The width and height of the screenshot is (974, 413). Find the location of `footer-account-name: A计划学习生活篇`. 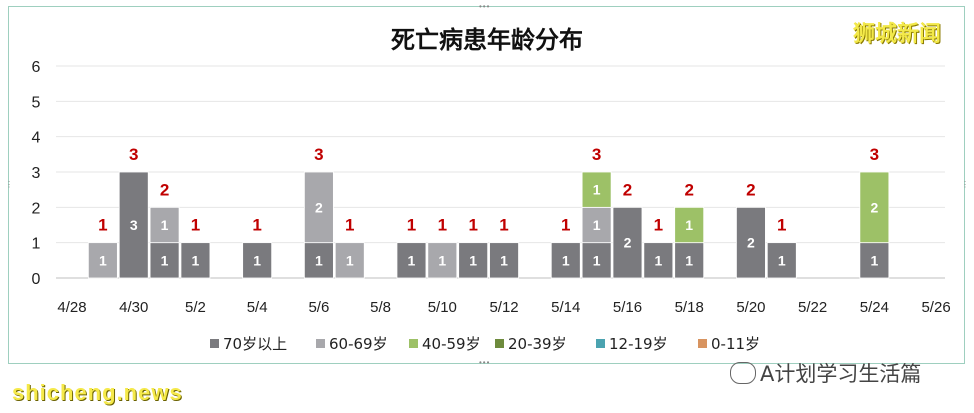

footer-account-name: A计划学习生活篇 is located at coordinates (841, 374).